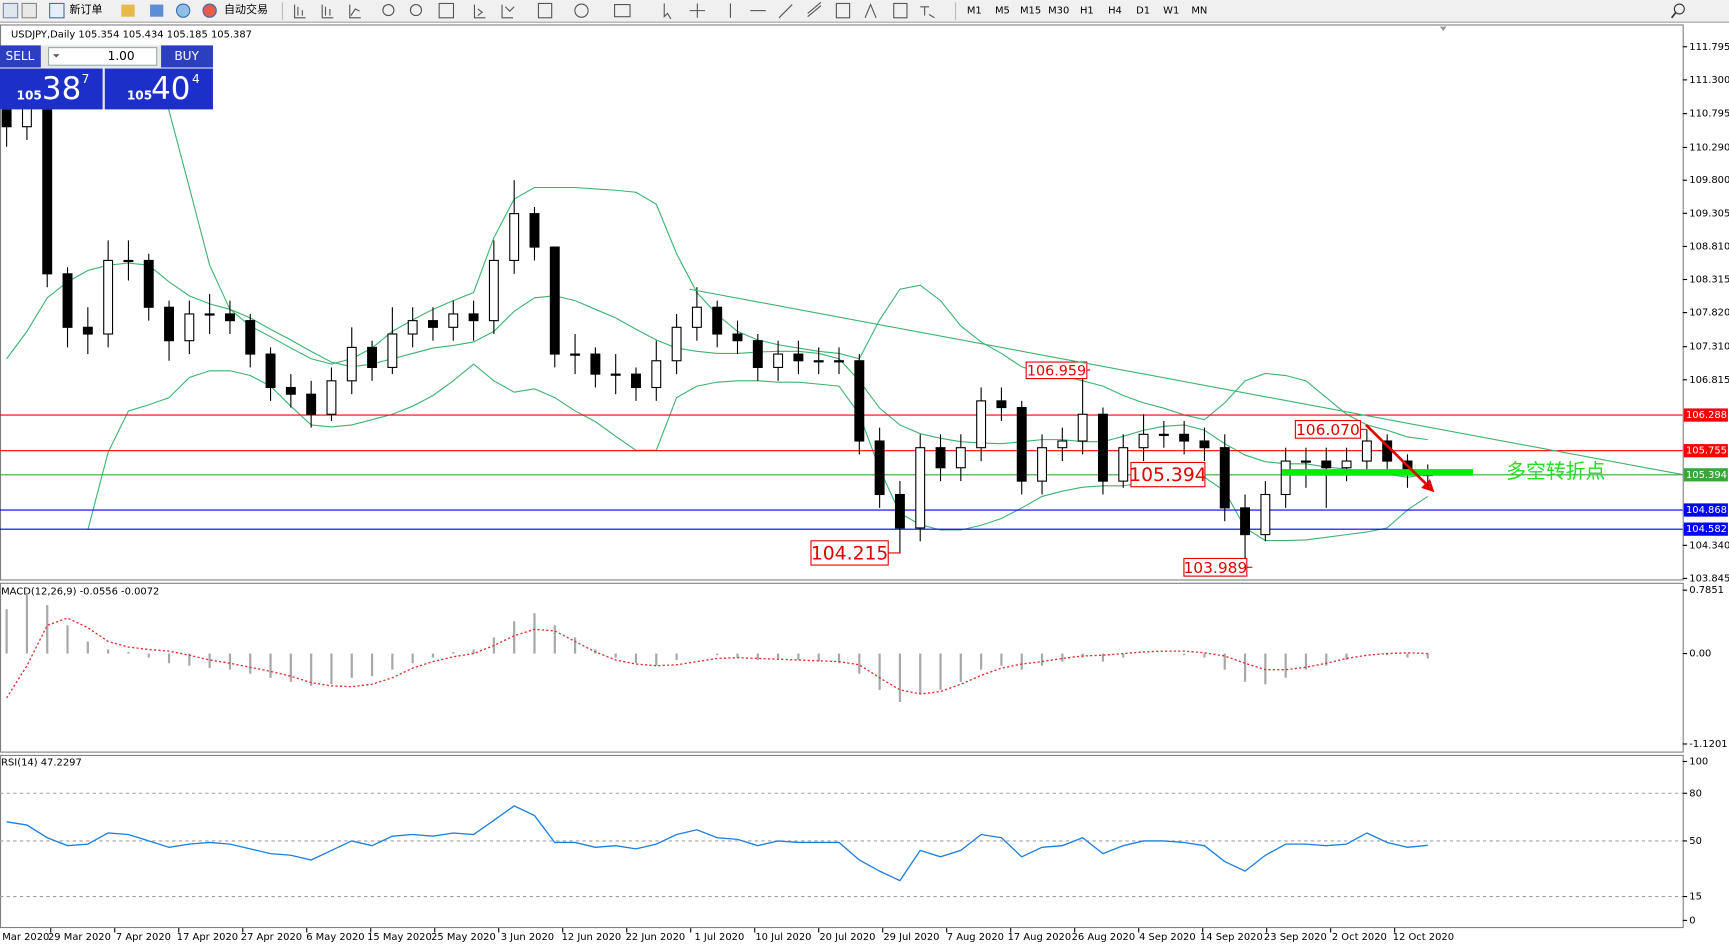  What do you see at coordinates (41, 763) in the screenshot?
I see `chart-title: RSI(14) 47.2297` at bounding box center [41, 763].